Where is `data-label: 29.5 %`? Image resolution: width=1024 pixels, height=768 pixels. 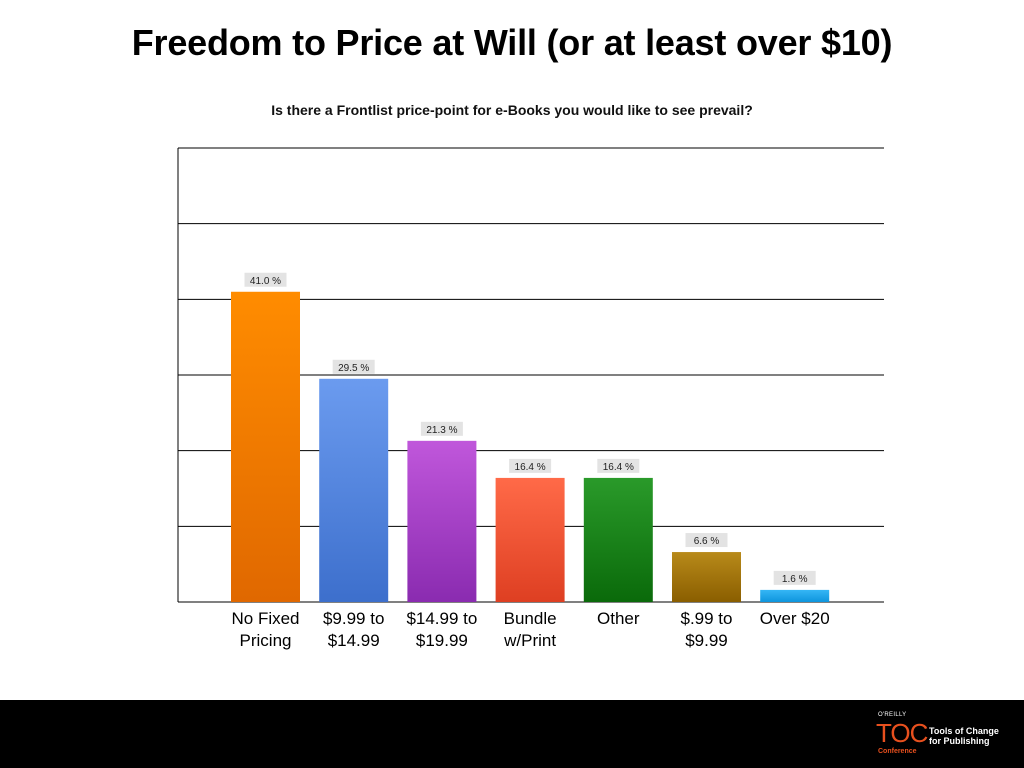 data-label: 29.5 % is located at coordinates (353, 368).